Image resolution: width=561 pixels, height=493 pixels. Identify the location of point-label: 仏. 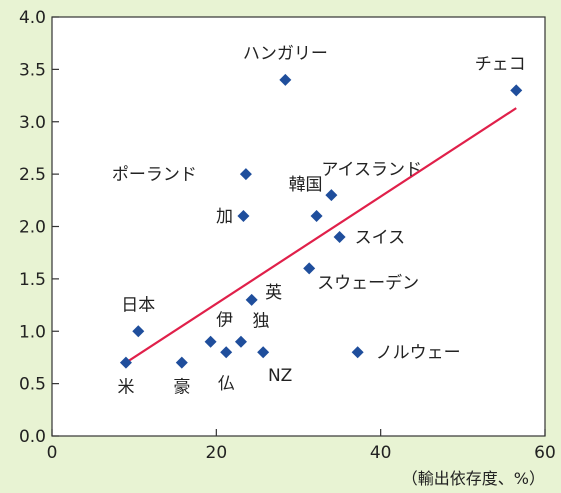
(226, 384).